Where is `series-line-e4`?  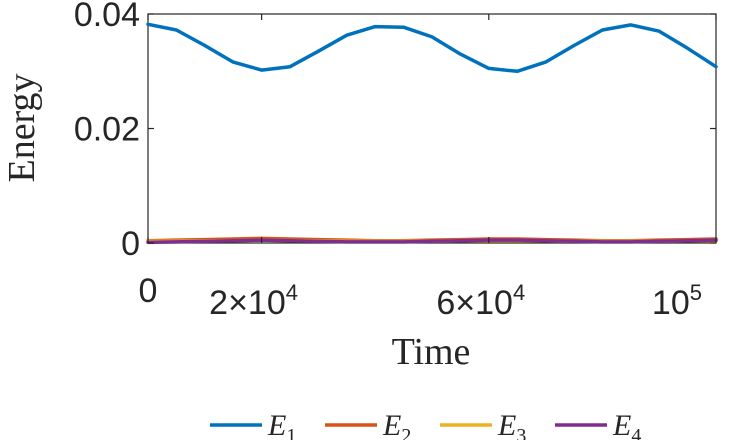
series-line-e4 is located at coordinates (432, 241).